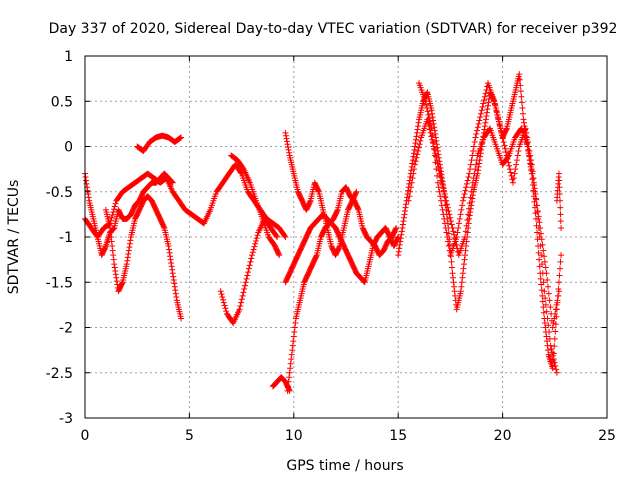 The image size is (640, 480). I want to click on series-s3, so click(143, 257).